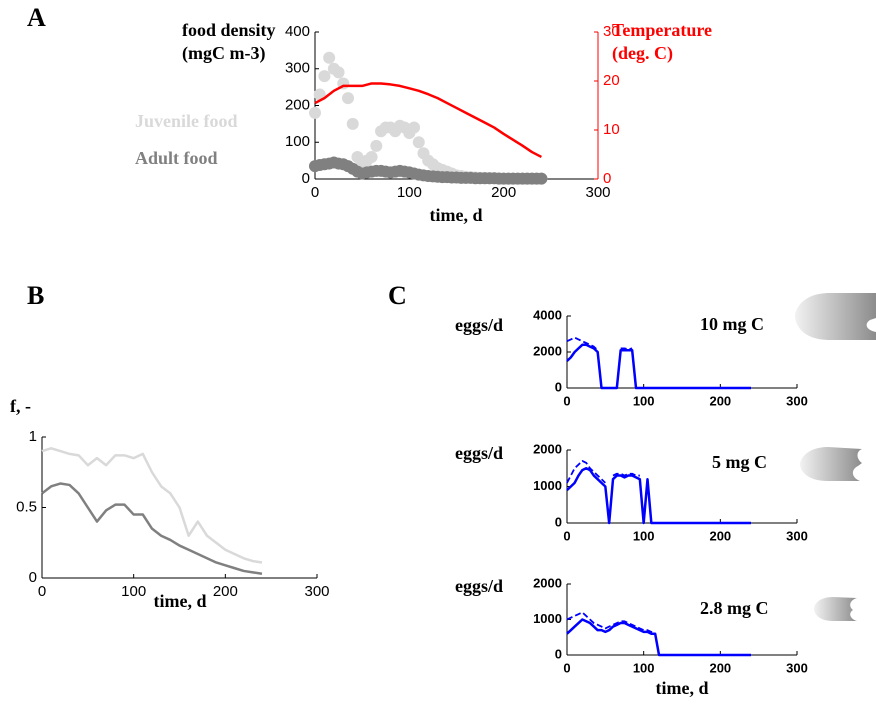 Image resolution: width=876 pixels, height=707 pixels. What do you see at coordinates (611, 80) in the screenshot?
I see `y2-tick-label: 20` at bounding box center [611, 80].